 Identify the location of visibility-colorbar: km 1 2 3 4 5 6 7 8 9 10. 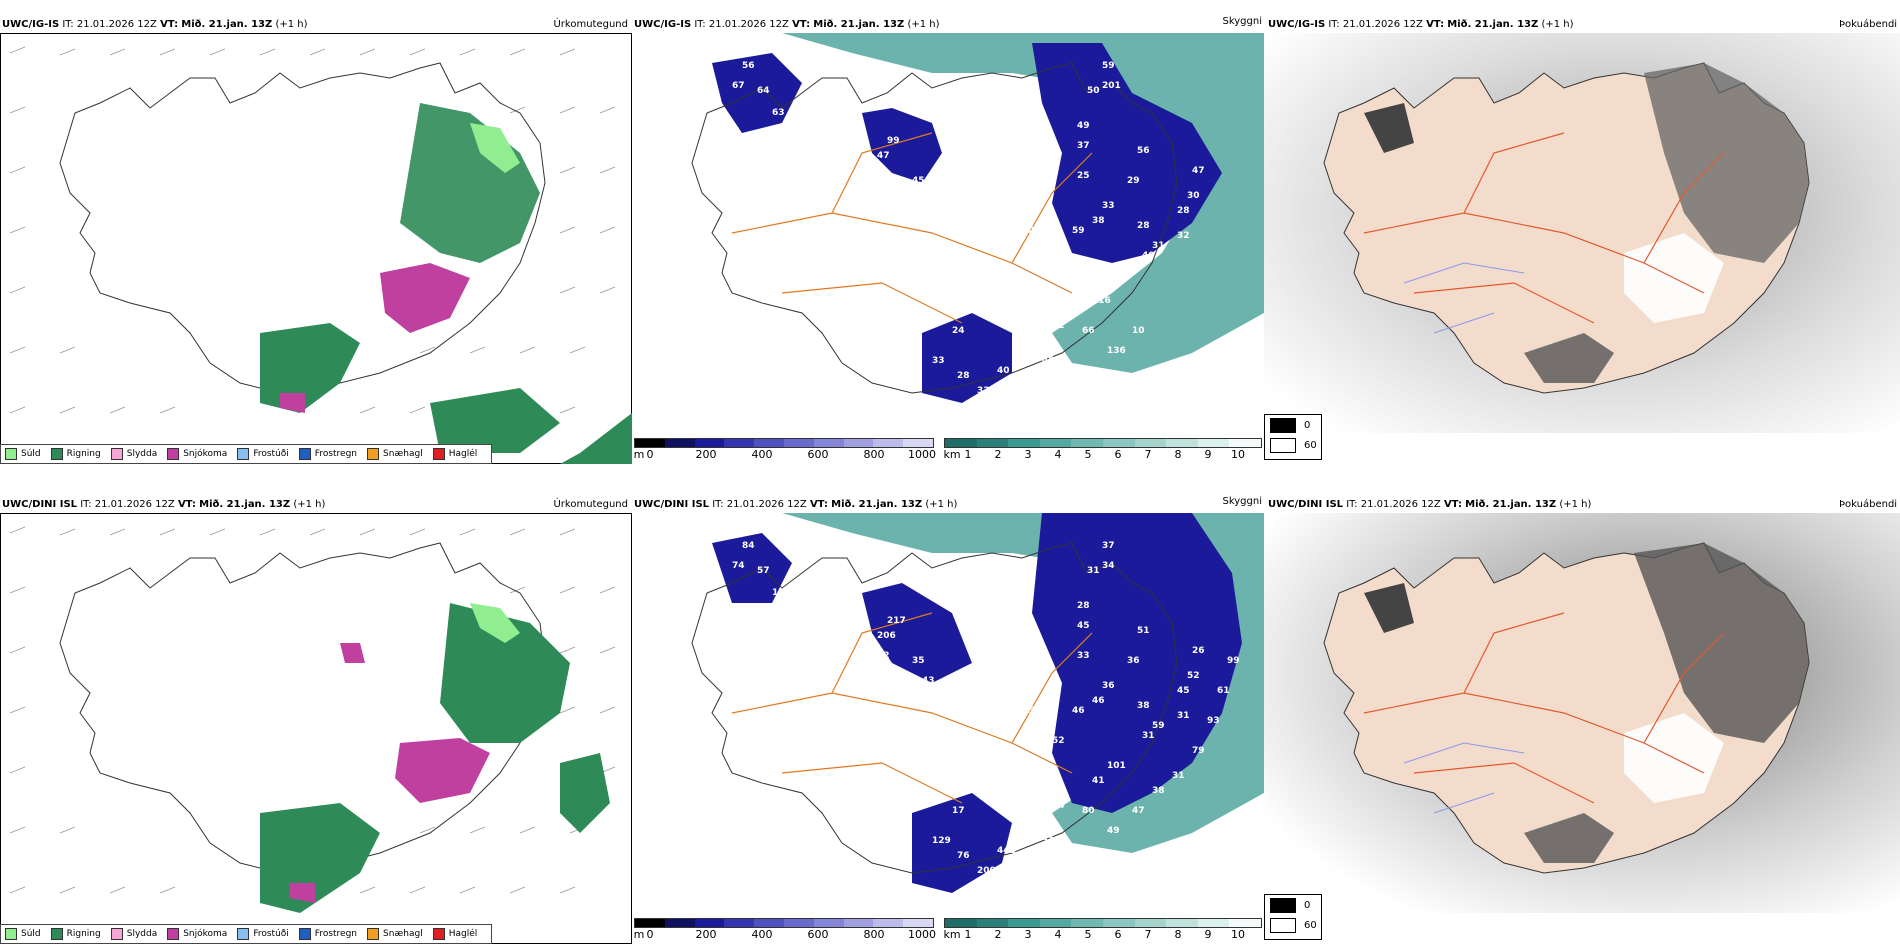
(1102, 449).